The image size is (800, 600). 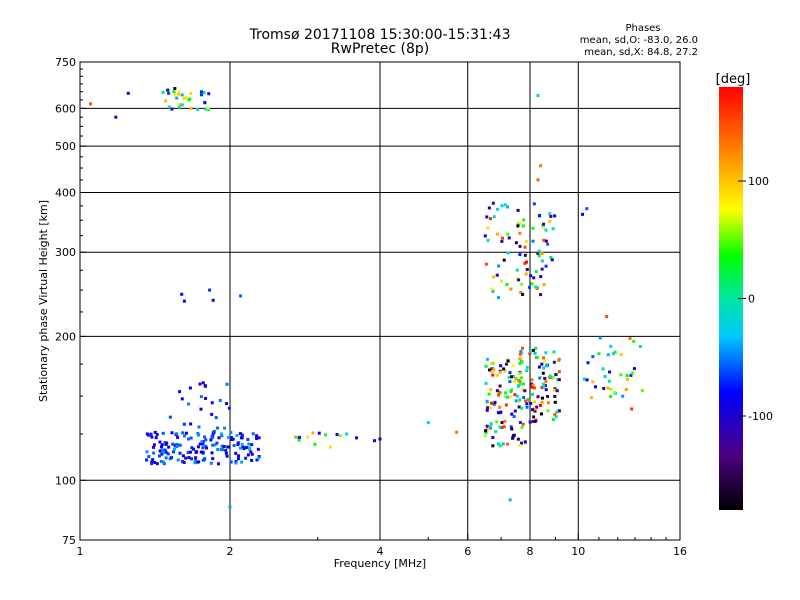 What do you see at coordinates (65, 108) in the screenshot?
I see `y-tick-label: 600` at bounding box center [65, 108].